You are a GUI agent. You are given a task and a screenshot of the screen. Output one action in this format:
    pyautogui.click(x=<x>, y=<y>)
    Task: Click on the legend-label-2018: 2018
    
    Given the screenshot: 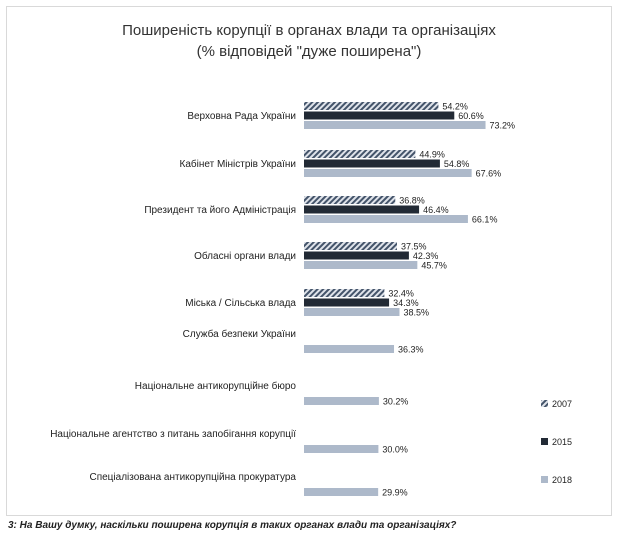 What is the action you would take?
    pyautogui.click(x=562, y=480)
    